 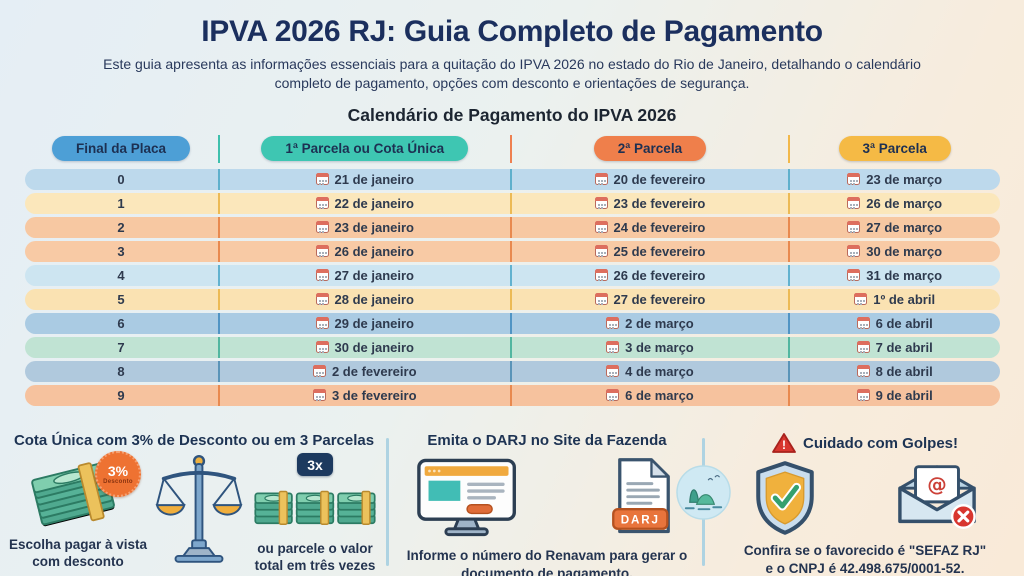 What do you see at coordinates (659, 299) in the screenshot?
I see `date-text: 27 de fevereiro` at bounding box center [659, 299].